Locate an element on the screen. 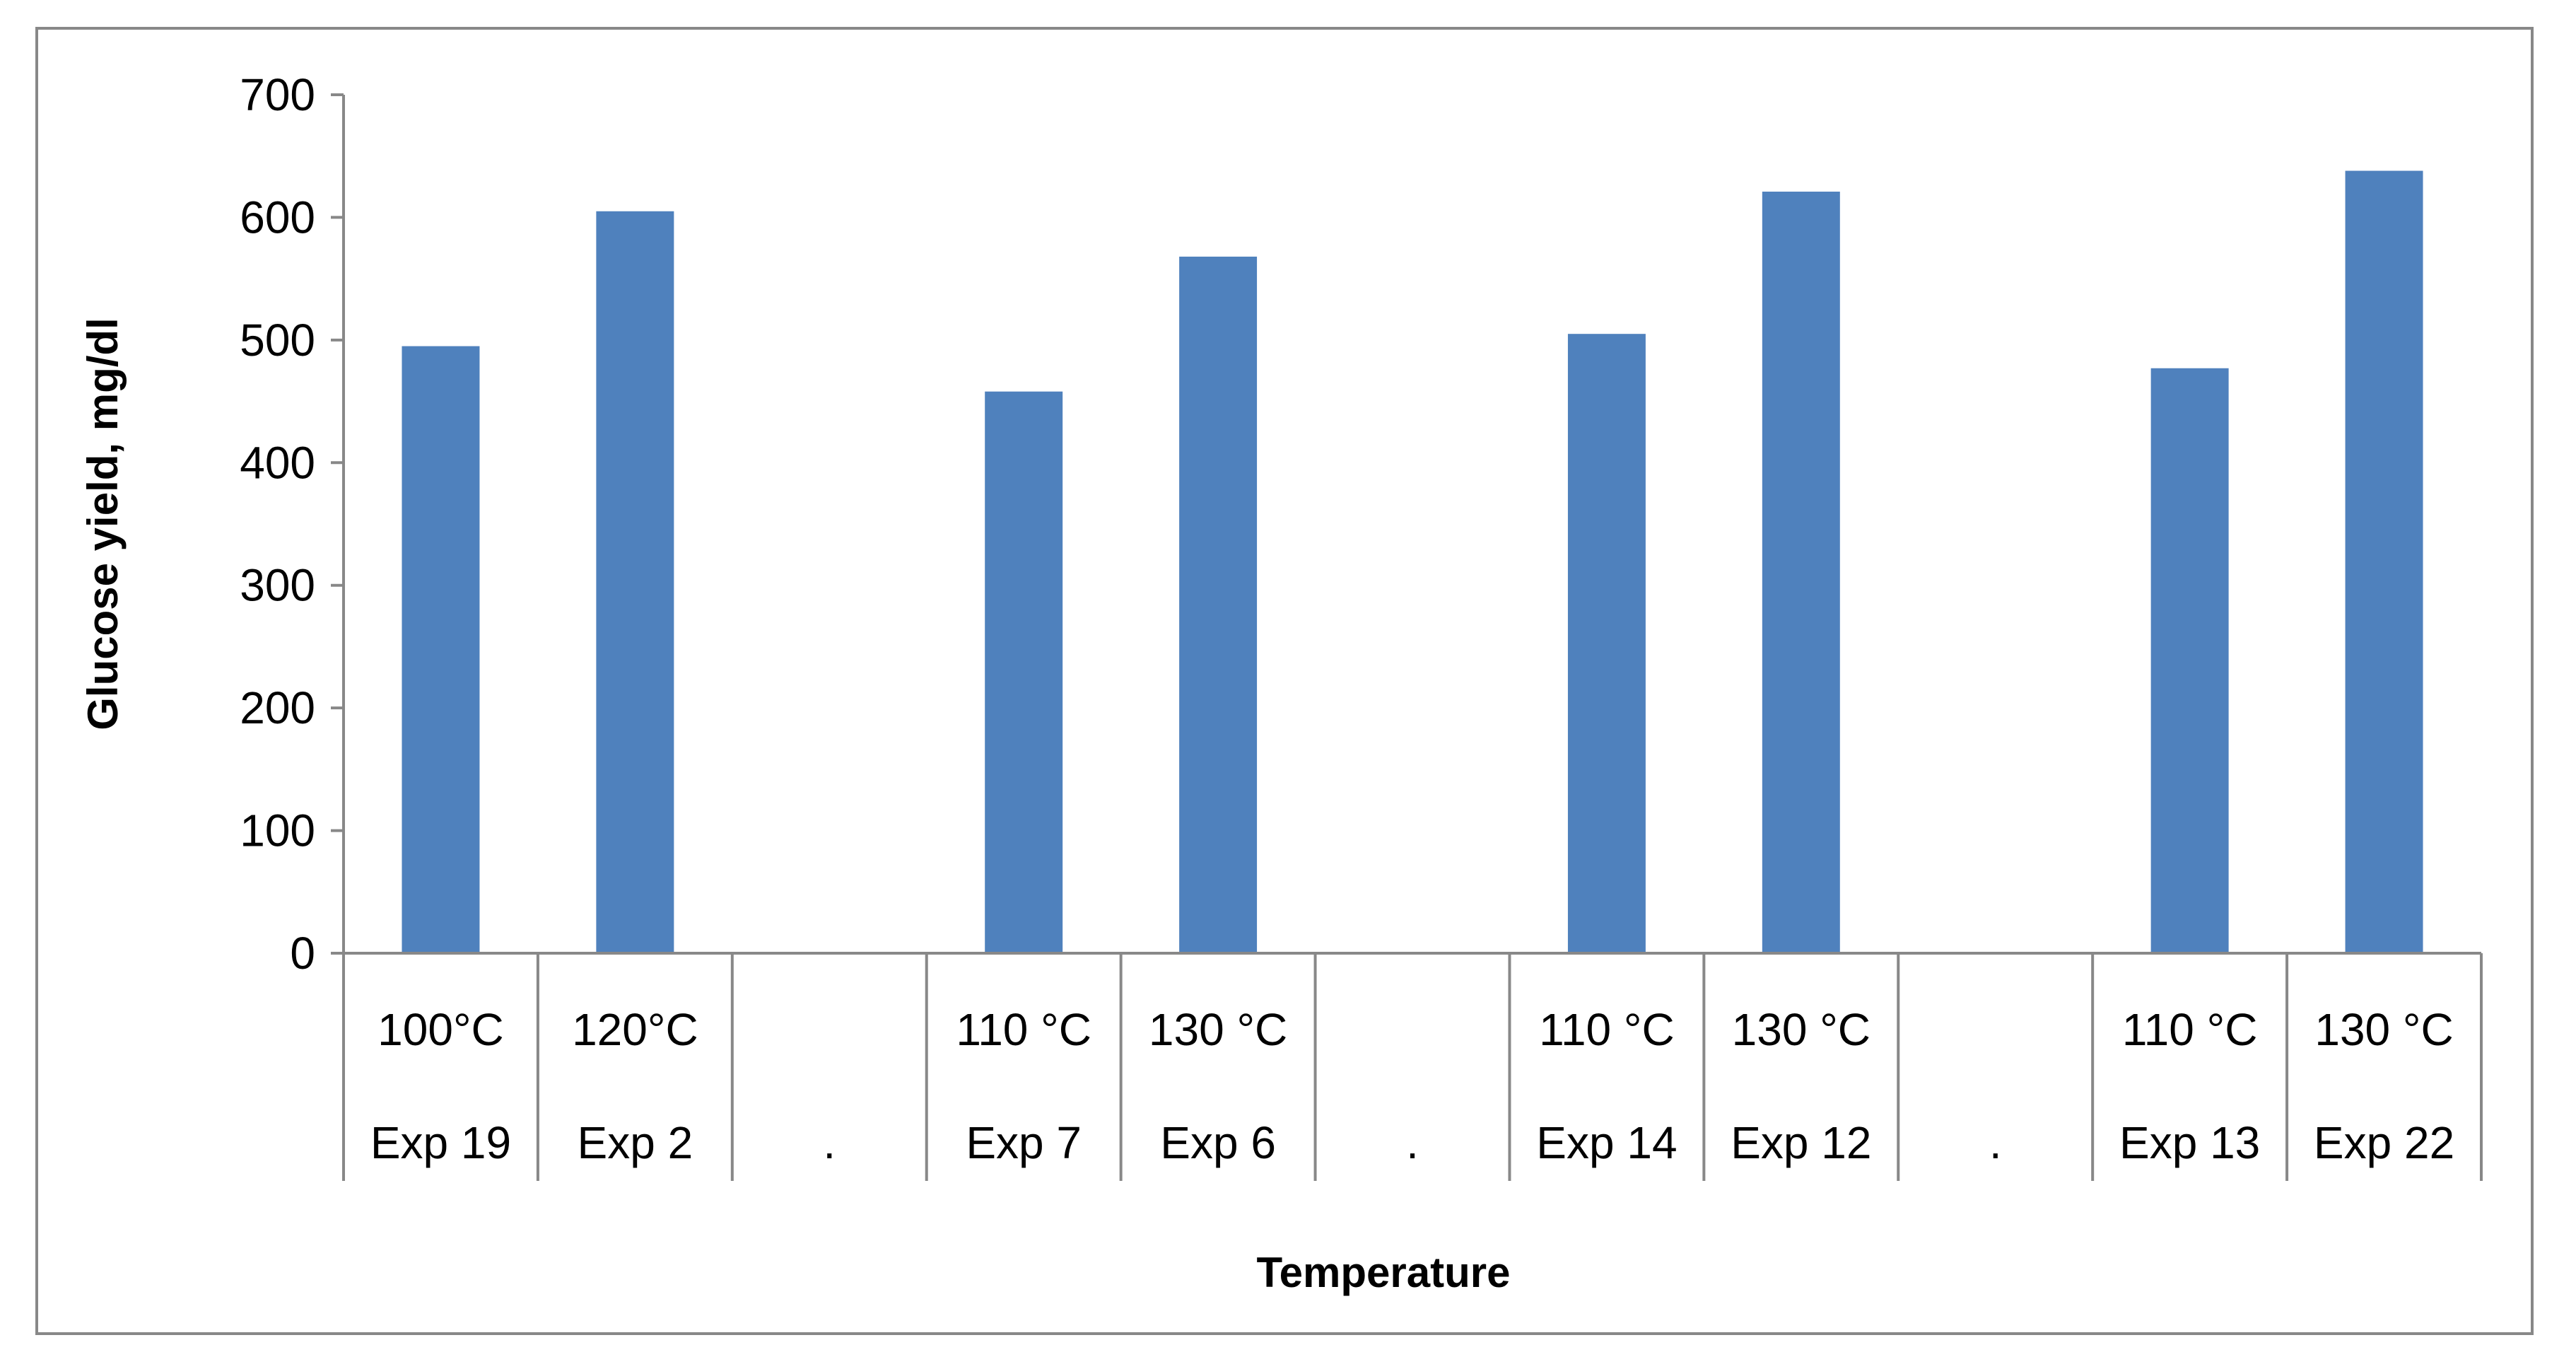 This screenshot has height=1369, width=2576. x-category-experiment-label: Exp 6 is located at coordinates (1218, 1142).